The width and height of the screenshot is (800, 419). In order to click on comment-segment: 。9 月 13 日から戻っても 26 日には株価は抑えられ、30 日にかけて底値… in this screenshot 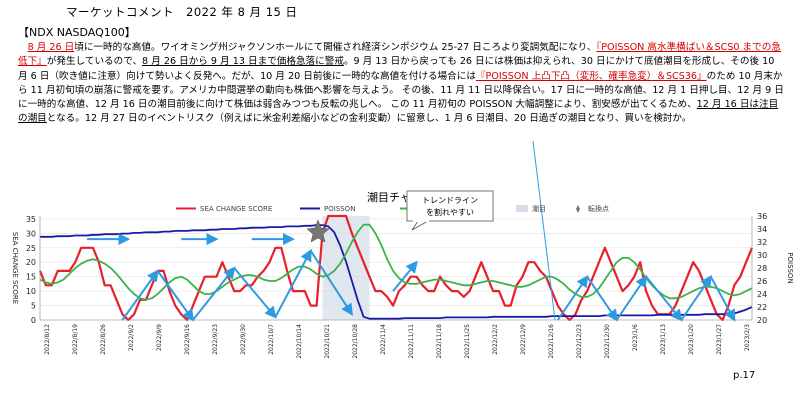, I will do `click(396, 69)`.